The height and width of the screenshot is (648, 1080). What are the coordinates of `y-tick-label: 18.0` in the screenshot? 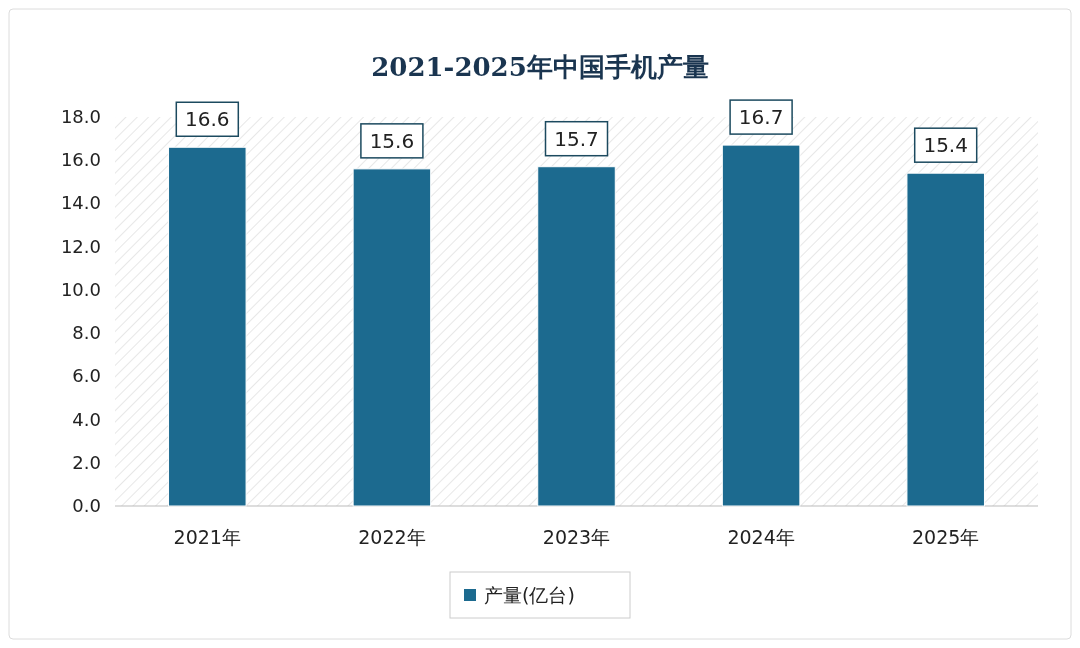 It's located at (80, 116).